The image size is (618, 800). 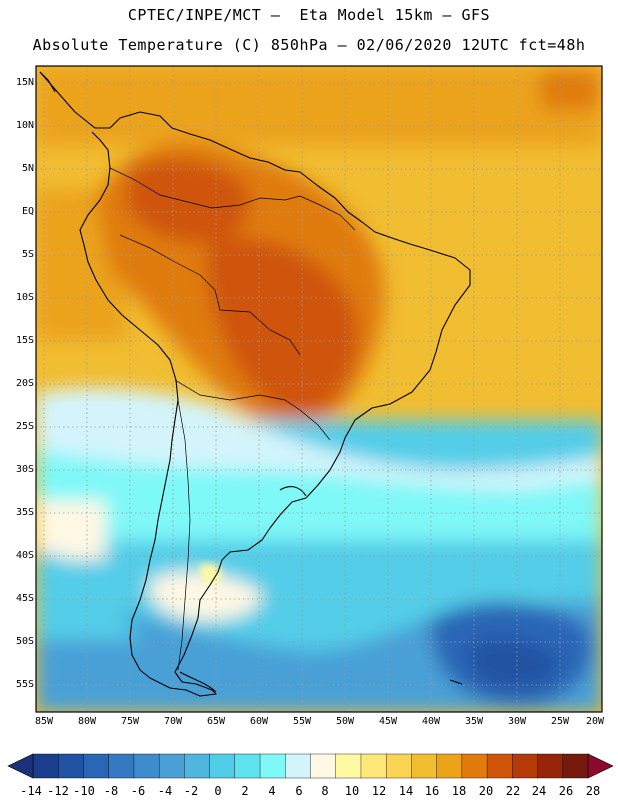 What do you see at coordinates (459, 791) in the screenshot?
I see `colorbar-label: 18` at bounding box center [459, 791].